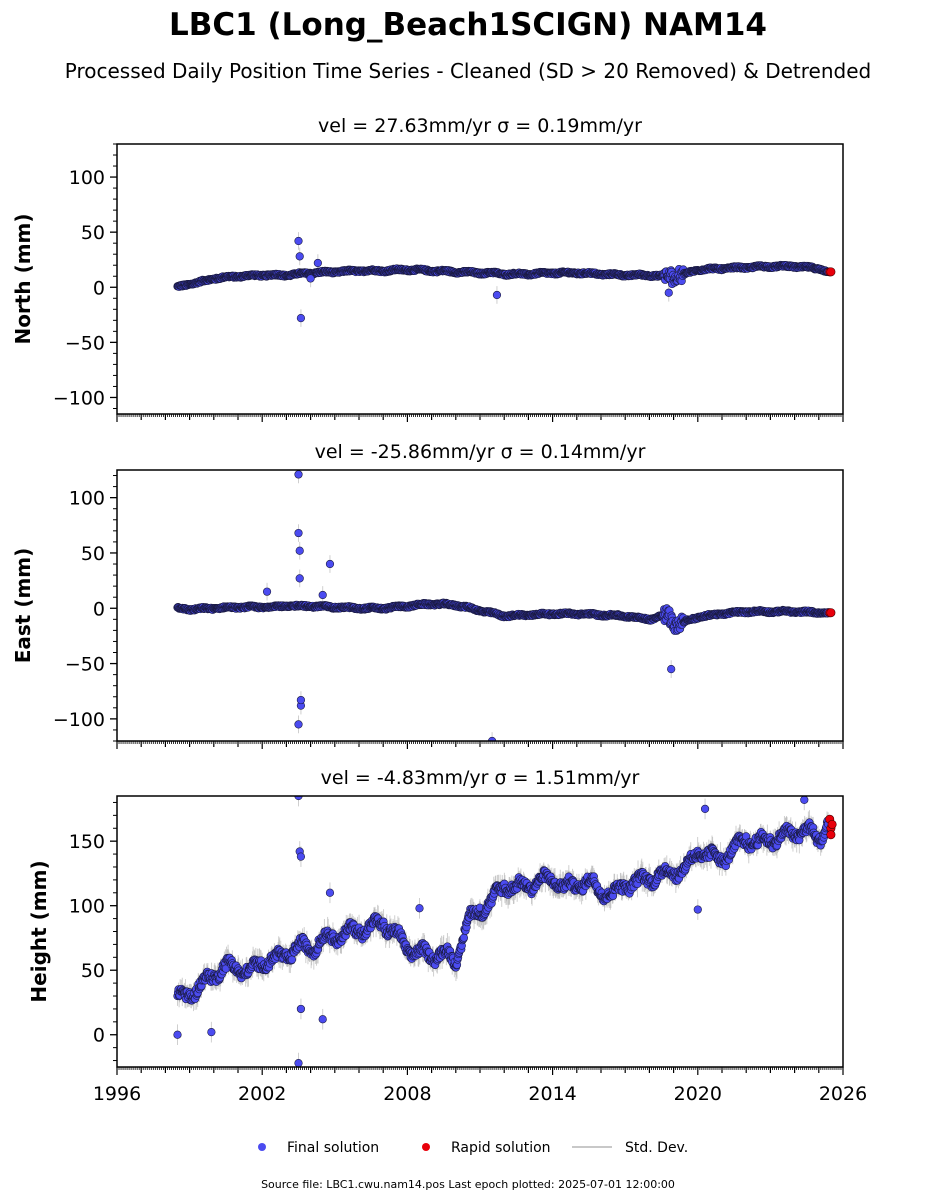 The image size is (937, 1200). Describe the element at coordinates (480, 126) in the screenshot. I see `panel-title: vel = 27.63mm/yr σ = 0.19mm/yr` at that location.